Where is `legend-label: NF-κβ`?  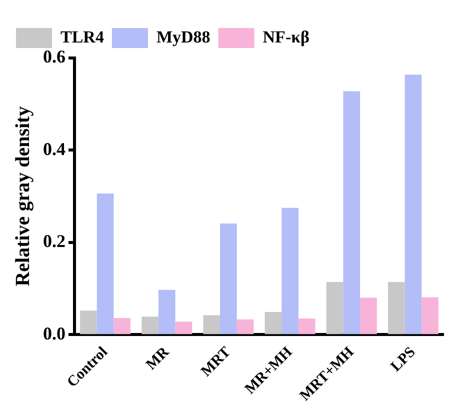
legend-label: NF-κβ is located at coordinates (286, 36).